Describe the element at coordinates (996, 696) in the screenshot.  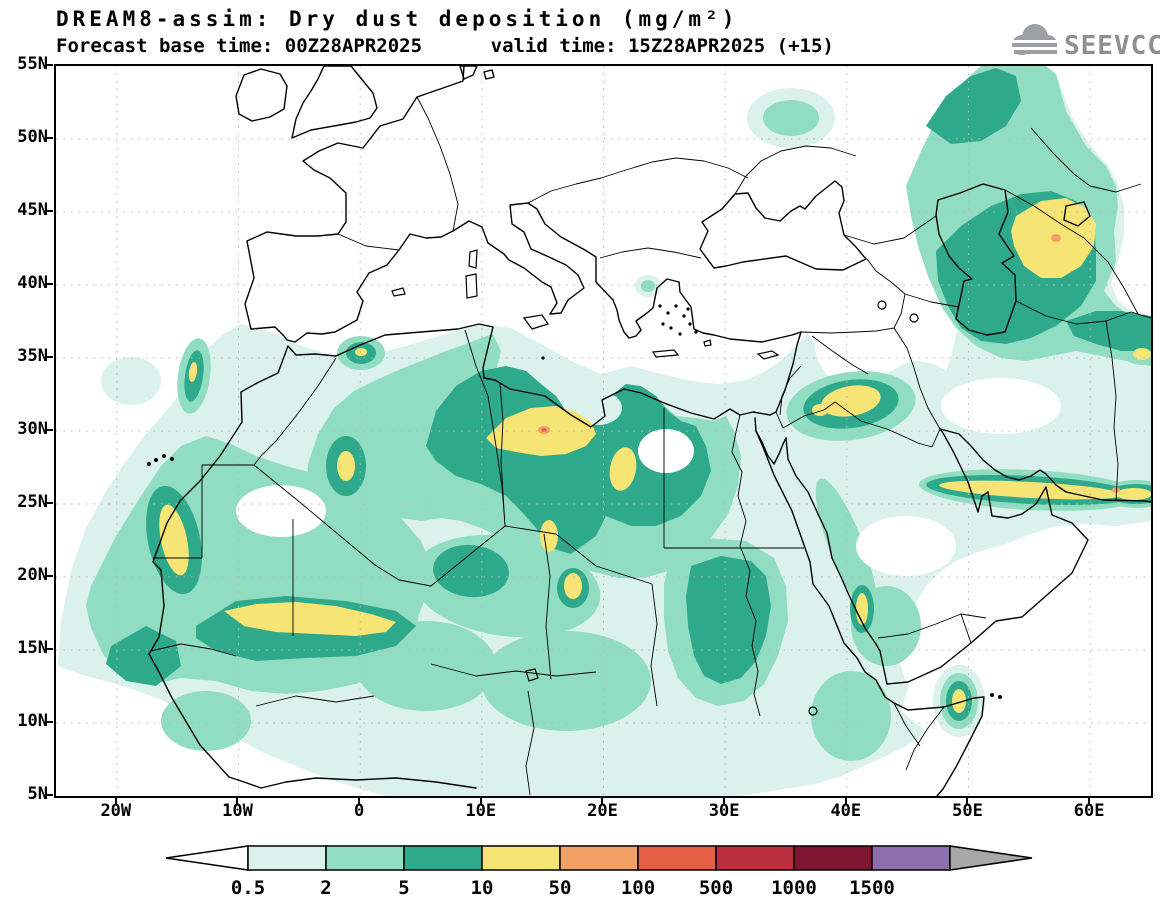
I see `socotra-dots` at that location.